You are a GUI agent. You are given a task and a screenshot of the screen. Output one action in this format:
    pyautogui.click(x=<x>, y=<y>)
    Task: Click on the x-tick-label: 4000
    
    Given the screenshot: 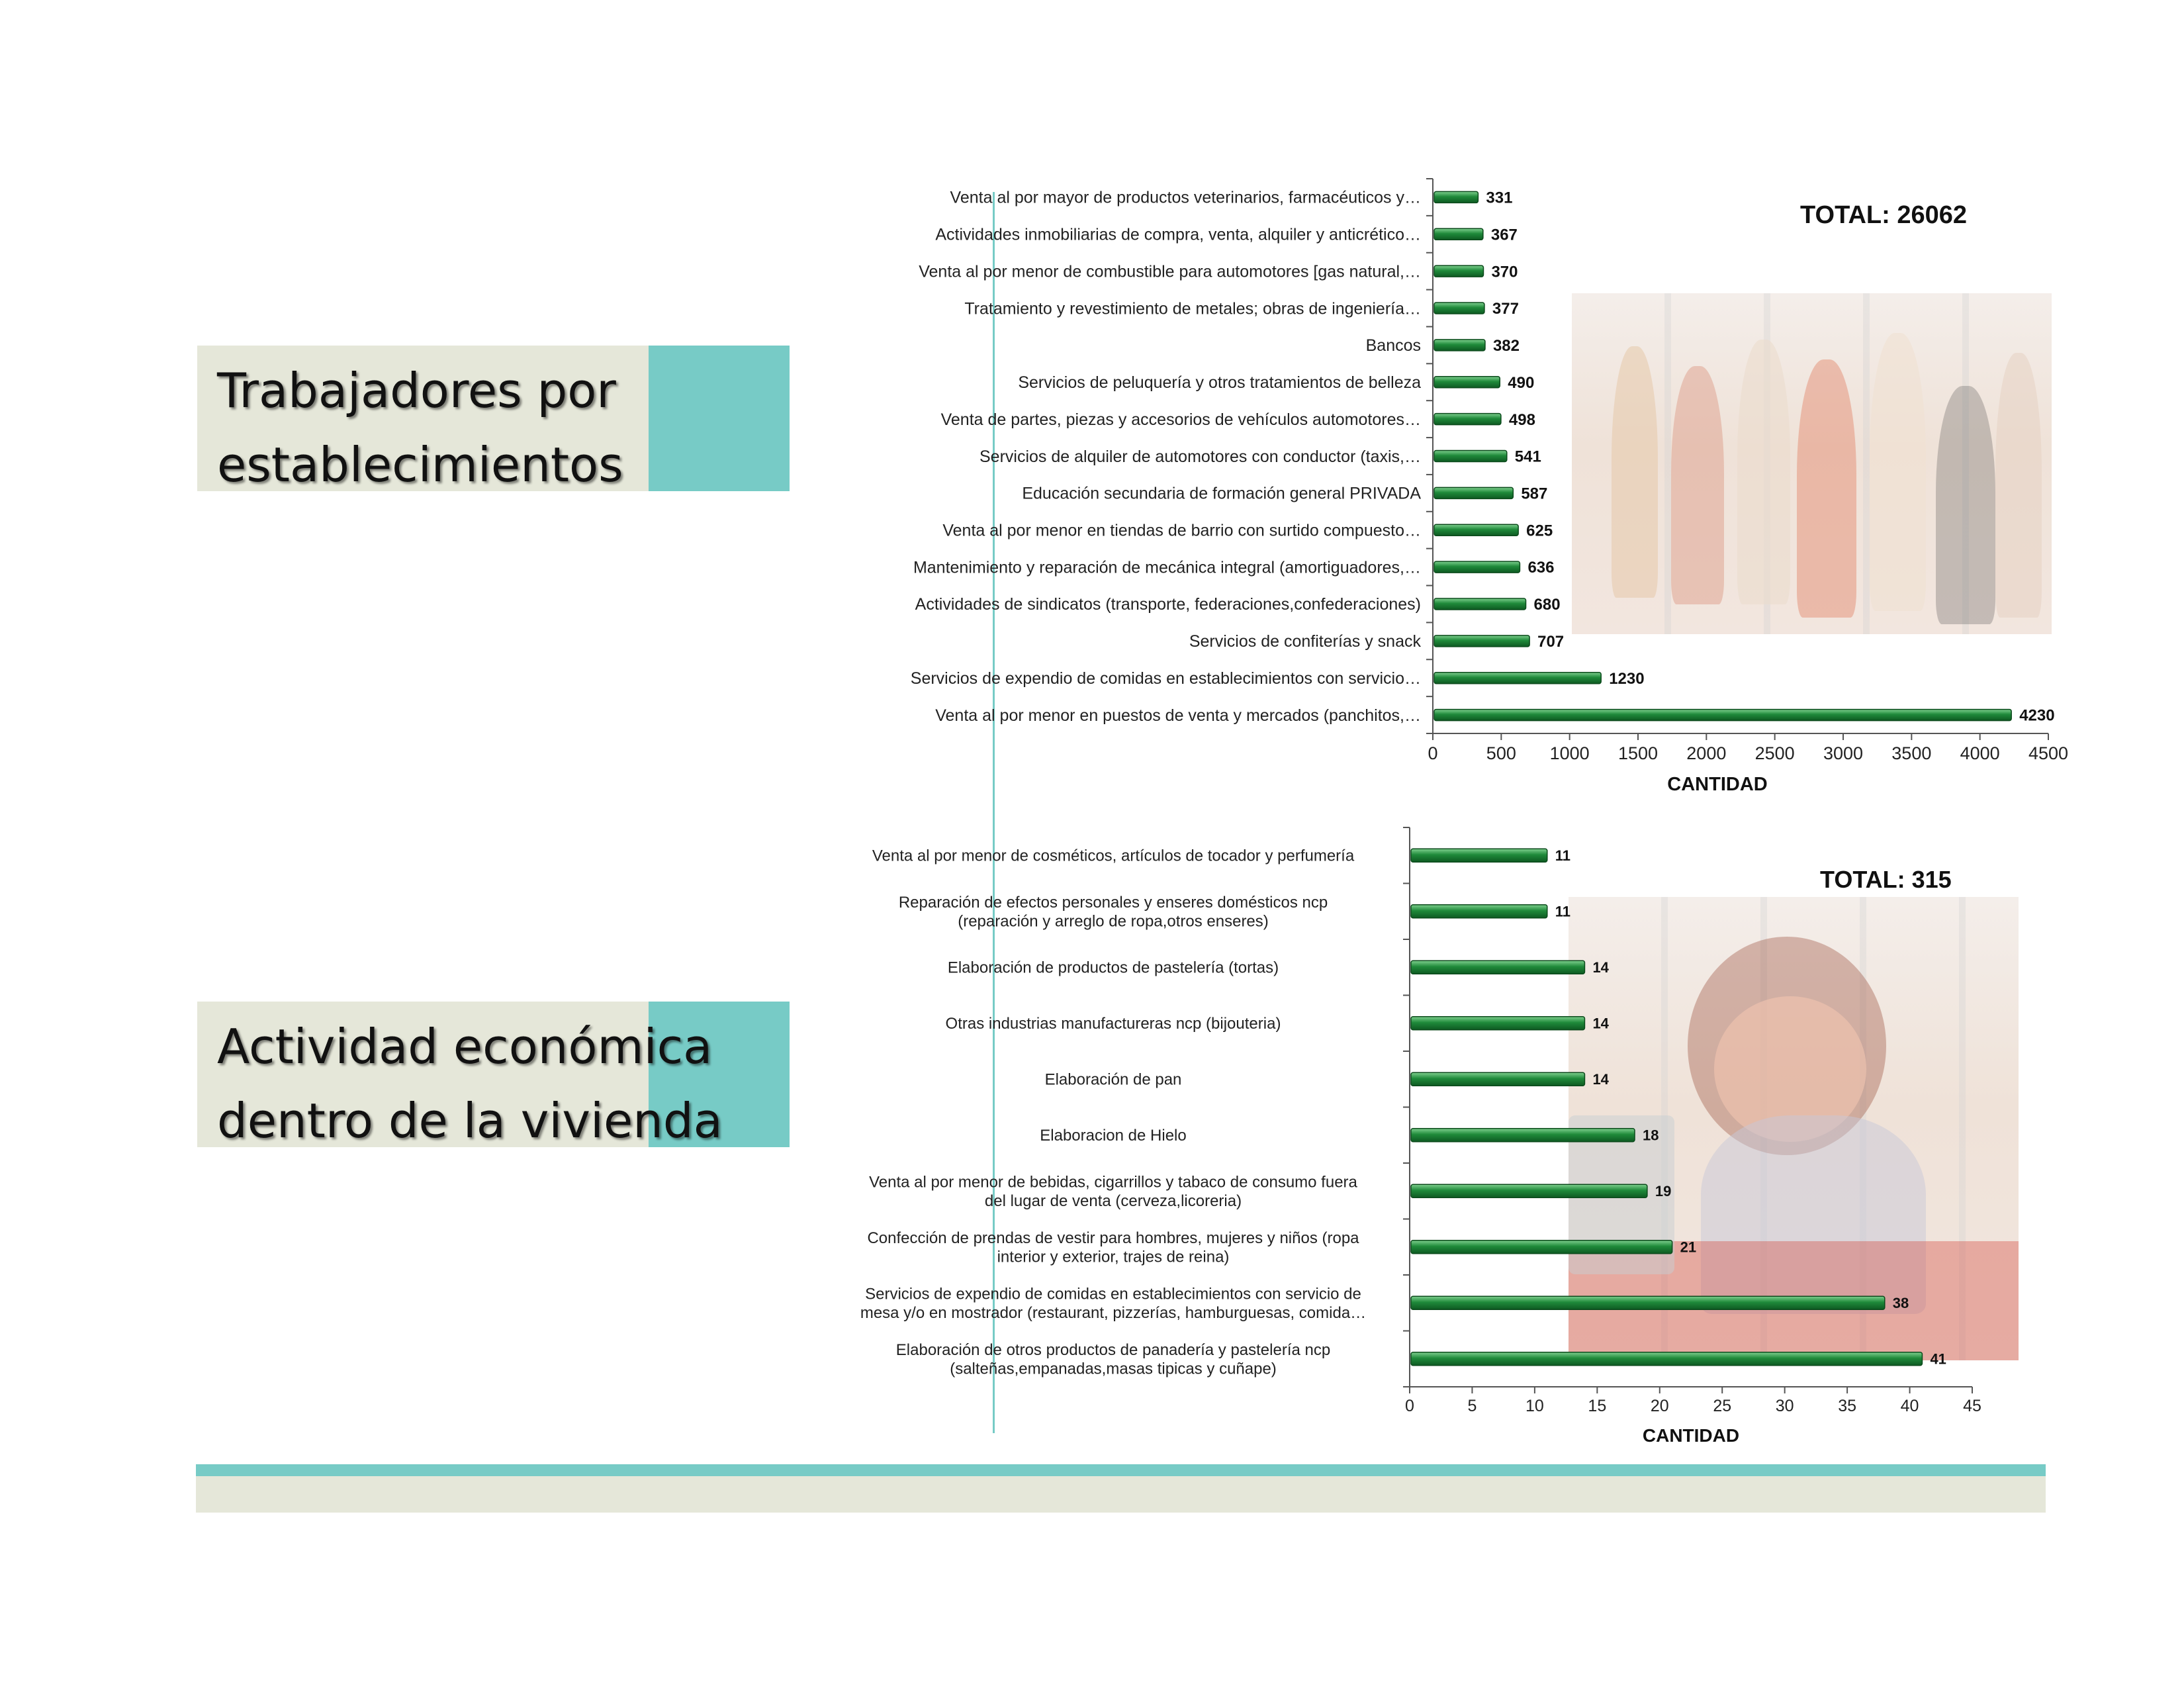 What is the action you would take?
    pyautogui.click(x=1980, y=753)
    